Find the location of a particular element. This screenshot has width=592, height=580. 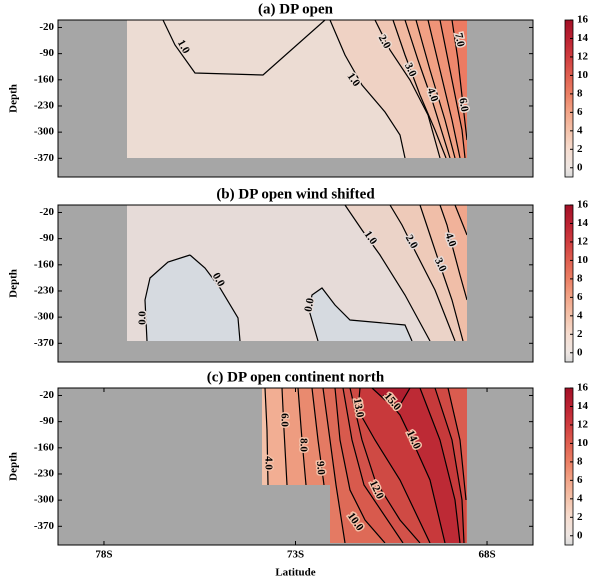

x-tick-label: 68S is located at coordinates (486, 555).